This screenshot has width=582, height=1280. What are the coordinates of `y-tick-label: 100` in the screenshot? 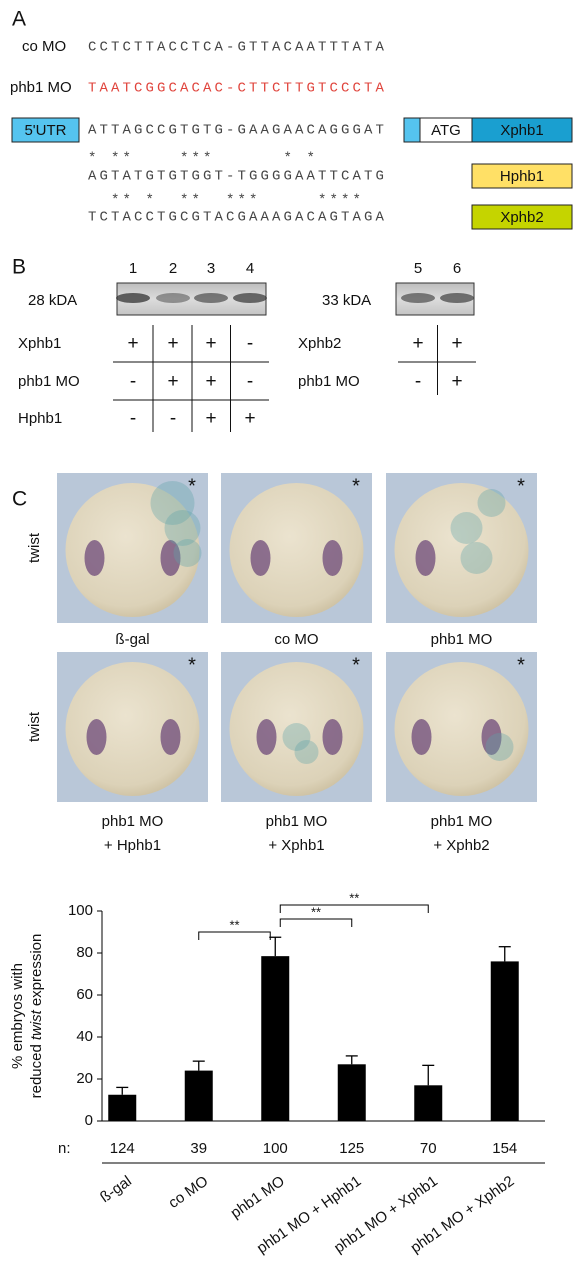 It's located at (80, 910).